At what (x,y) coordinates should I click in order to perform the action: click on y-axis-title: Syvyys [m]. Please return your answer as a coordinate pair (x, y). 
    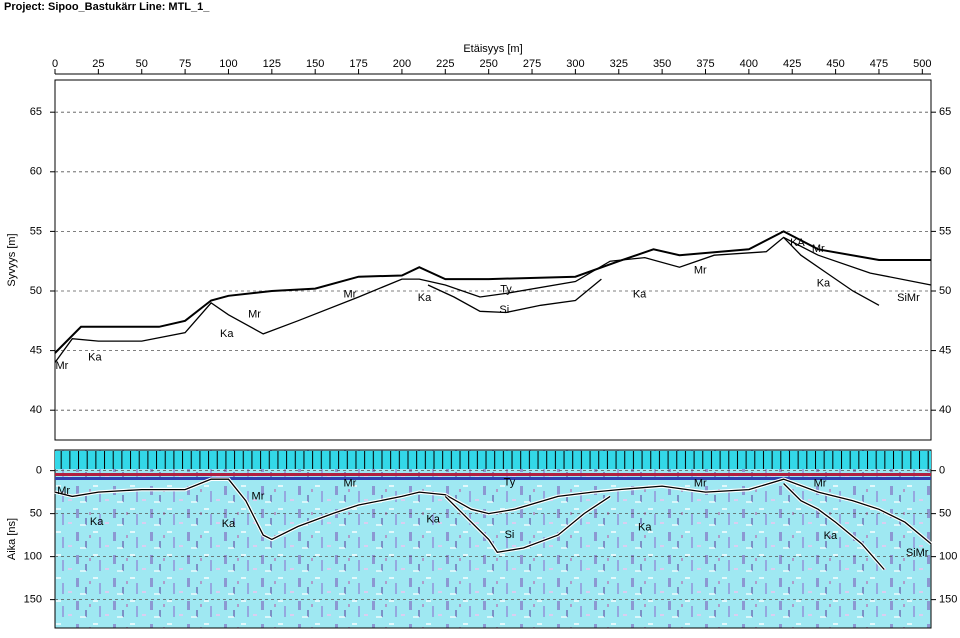
    Looking at the image, I should click on (12, 259).